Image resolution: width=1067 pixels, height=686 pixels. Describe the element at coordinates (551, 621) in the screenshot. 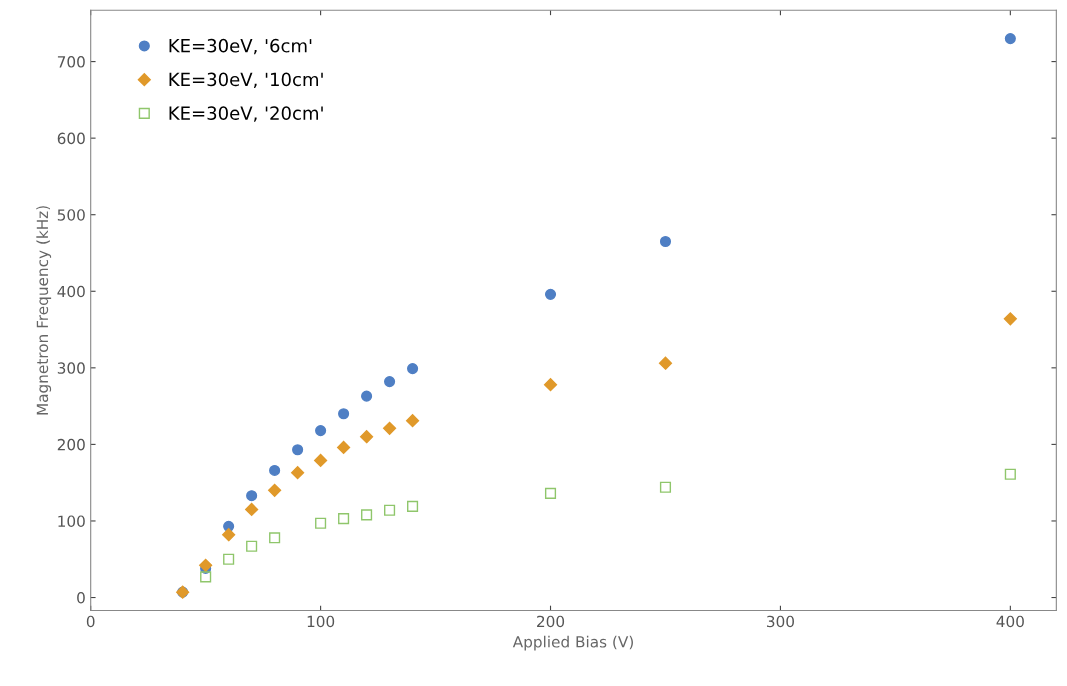

I see `x-tick-label: 200` at that location.